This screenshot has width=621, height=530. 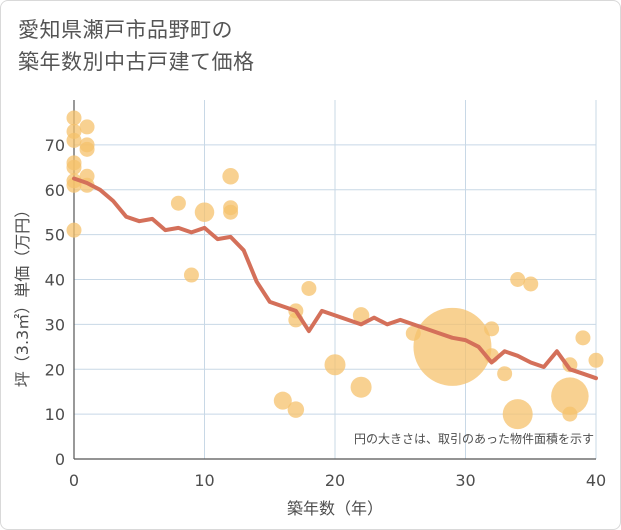 What do you see at coordinates (55, 414) in the screenshot?
I see `y-tick-label: 10` at bounding box center [55, 414].